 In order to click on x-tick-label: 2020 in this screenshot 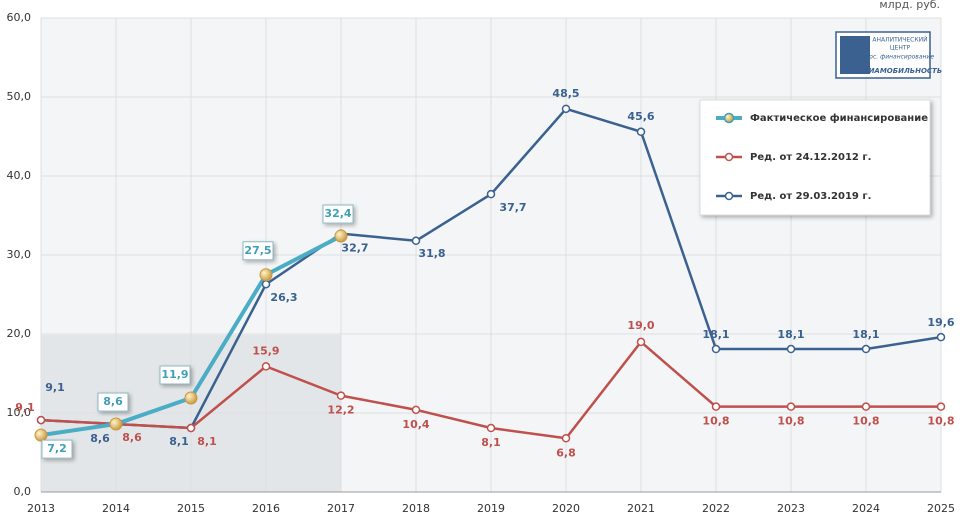, I will do `click(566, 508)`.